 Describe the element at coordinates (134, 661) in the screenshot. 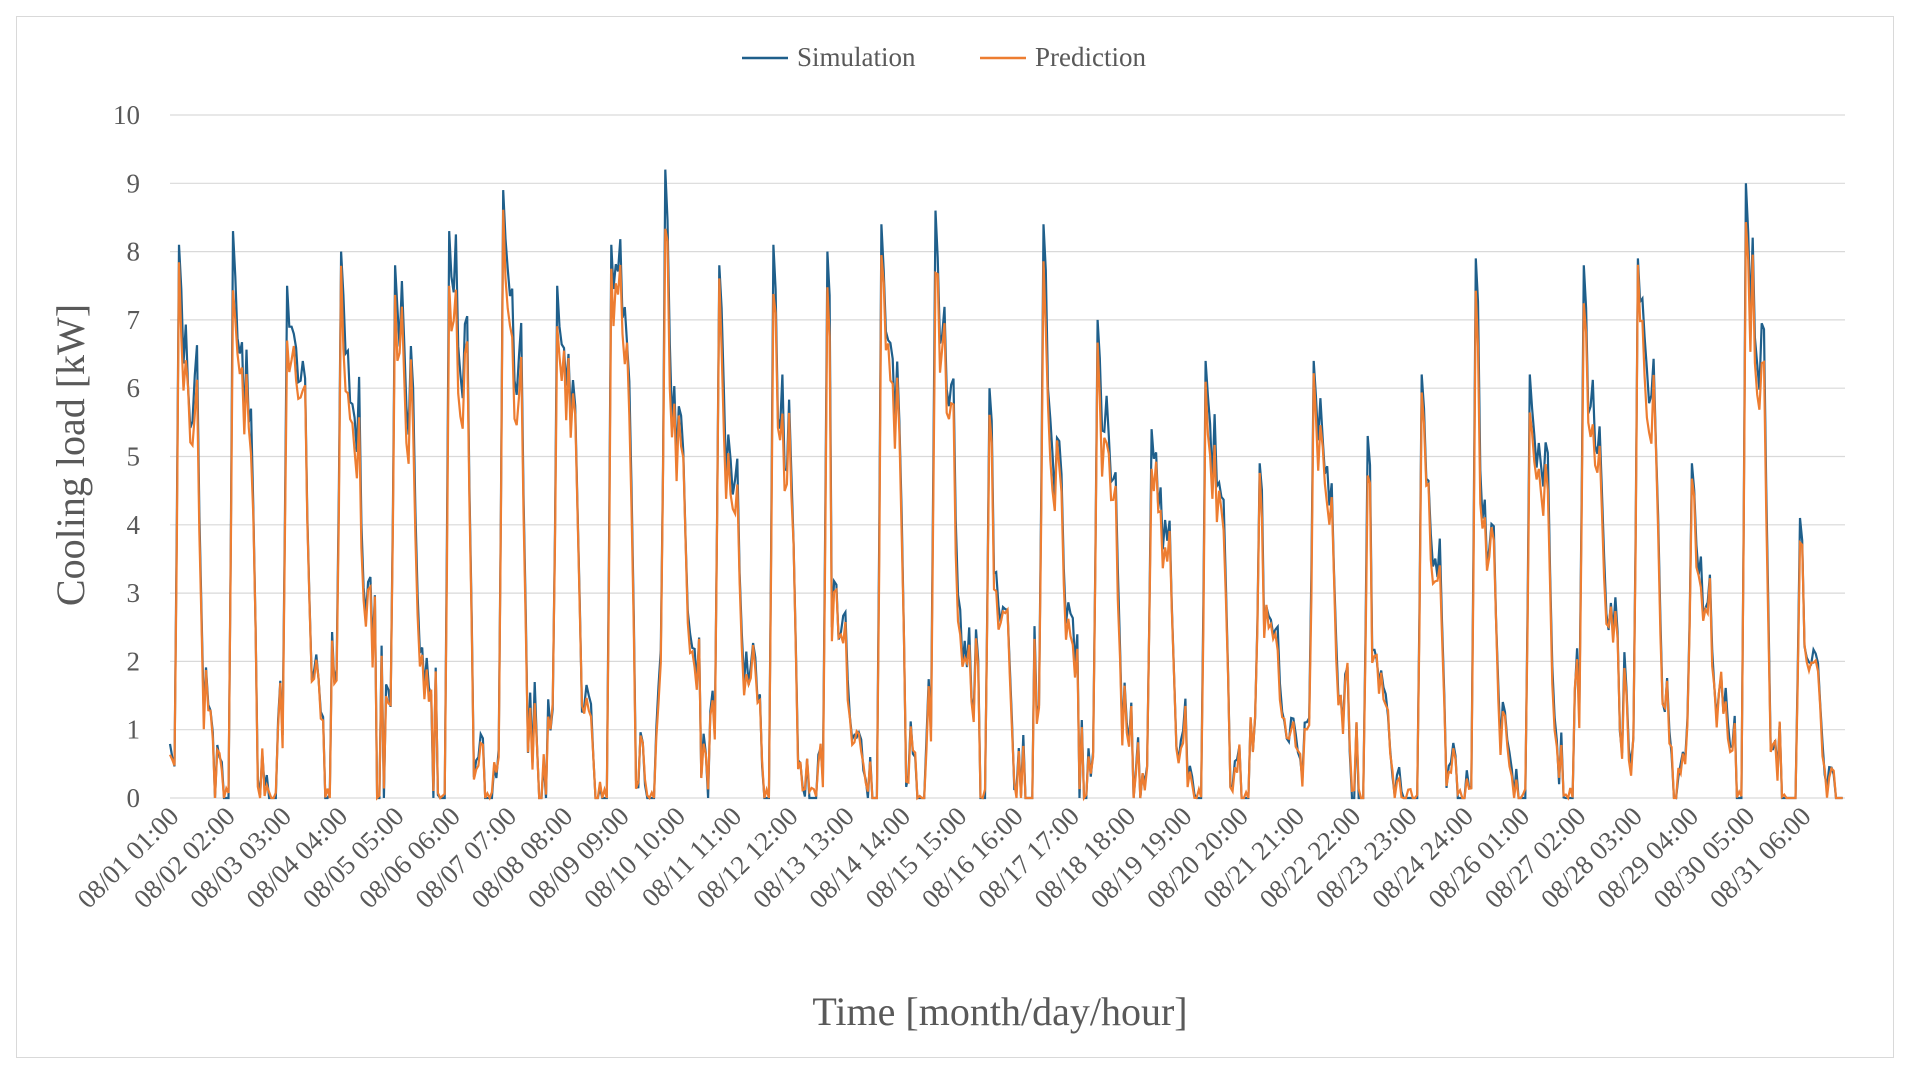

I see `y-tick-label: 2` at that location.